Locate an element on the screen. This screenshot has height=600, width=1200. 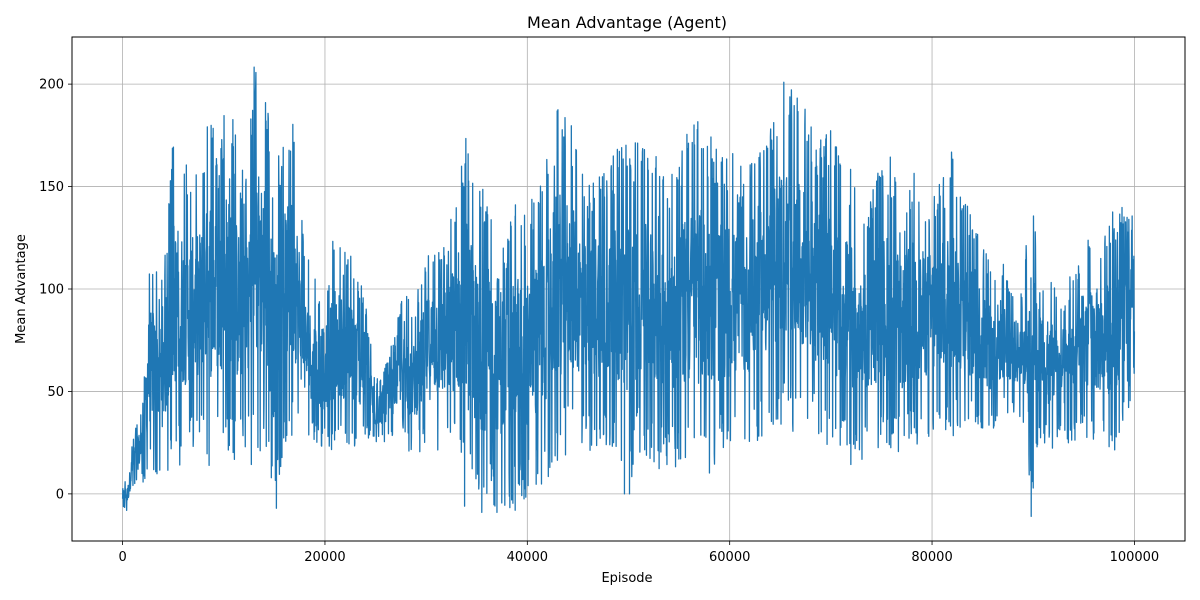
x-tick-label: 100000 is located at coordinates (1135, 557).